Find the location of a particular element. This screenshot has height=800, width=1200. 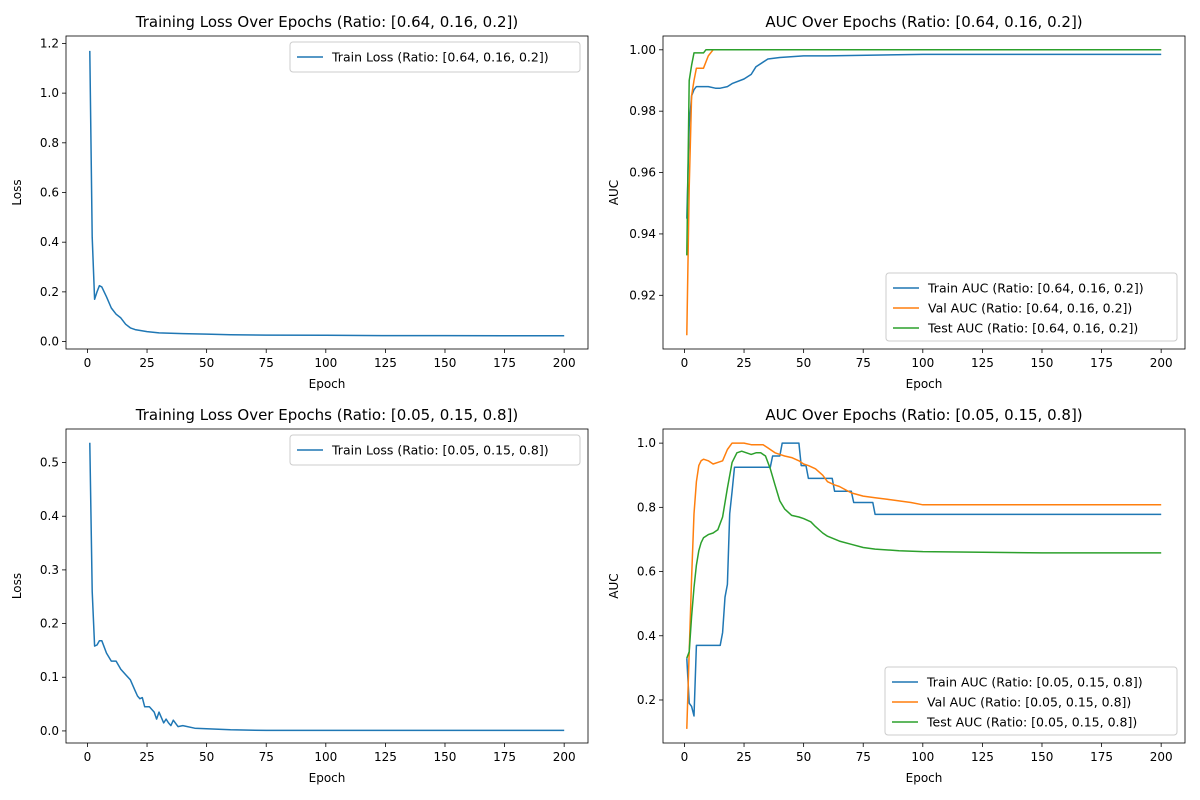

y-tick-label: 1.2 is located at coordinates (49, 43).